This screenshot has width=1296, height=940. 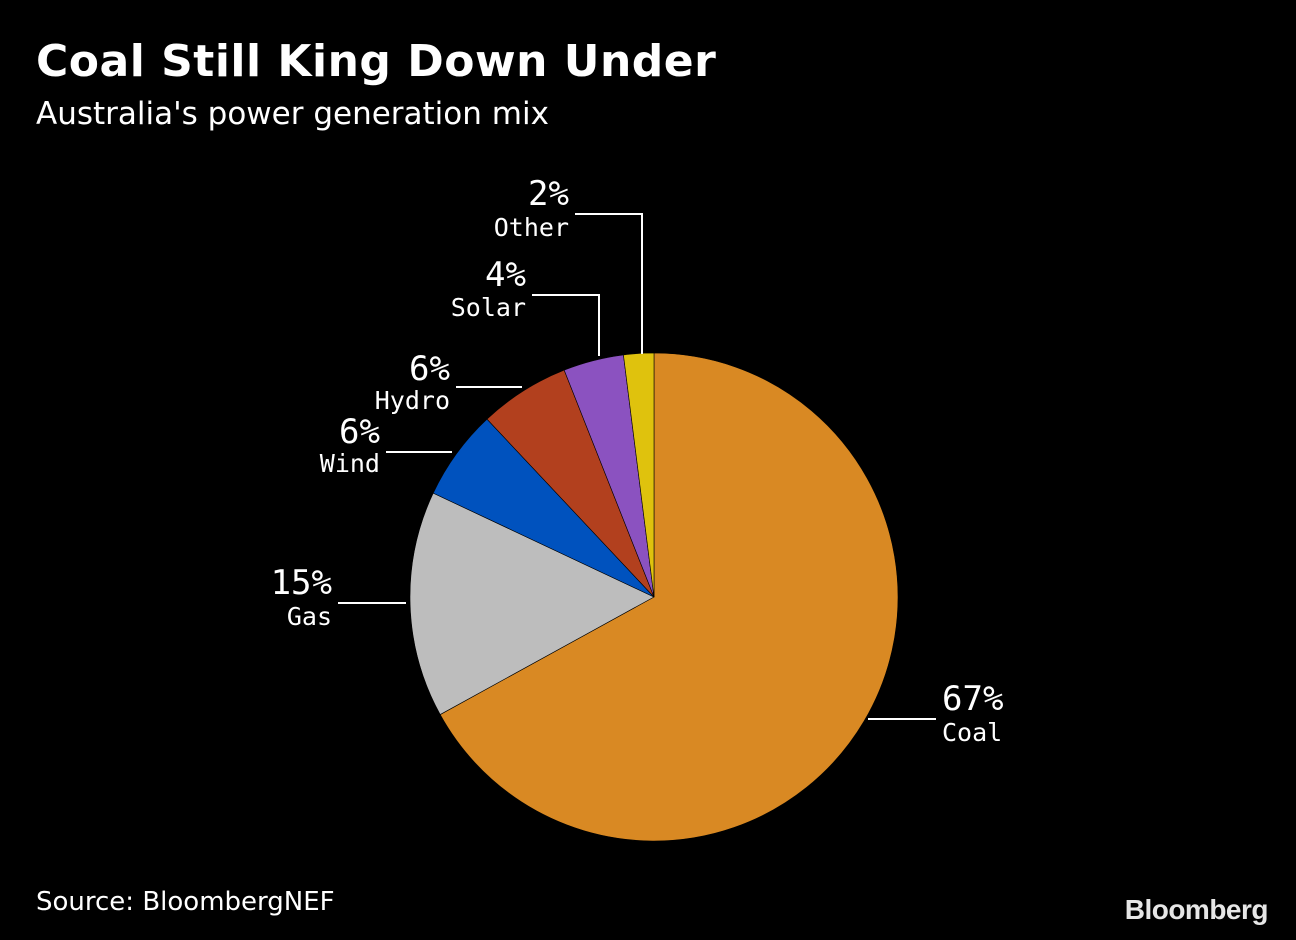 I want to click on slice-value-label-coal: 67%, so click(x=972, y=699).